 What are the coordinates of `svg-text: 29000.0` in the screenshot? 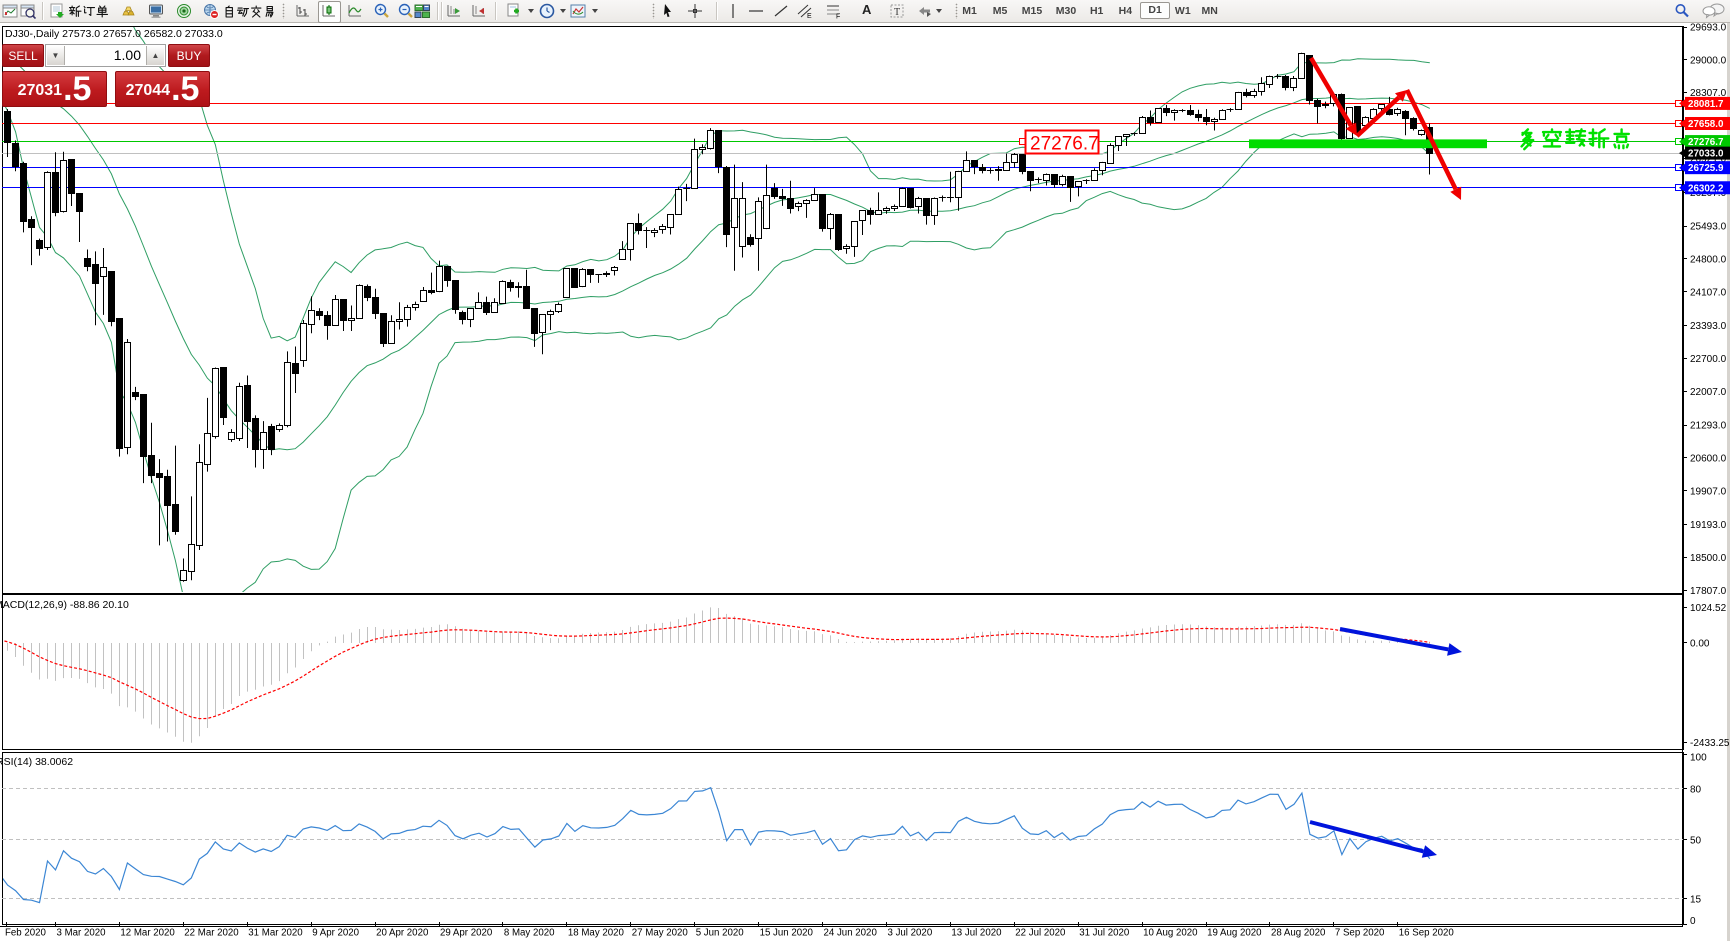 It's located at (1708, 60).